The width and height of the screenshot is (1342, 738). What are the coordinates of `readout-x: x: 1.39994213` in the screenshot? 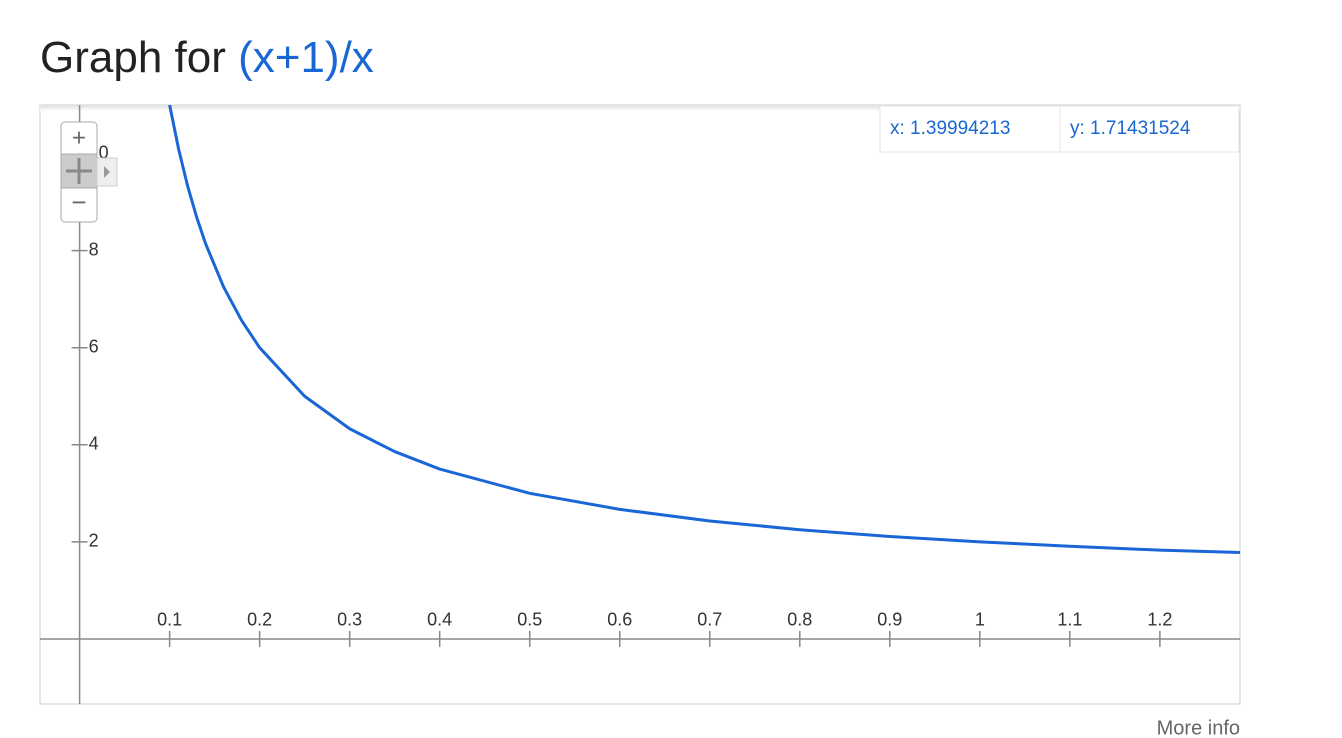 It's located at (950, 128).